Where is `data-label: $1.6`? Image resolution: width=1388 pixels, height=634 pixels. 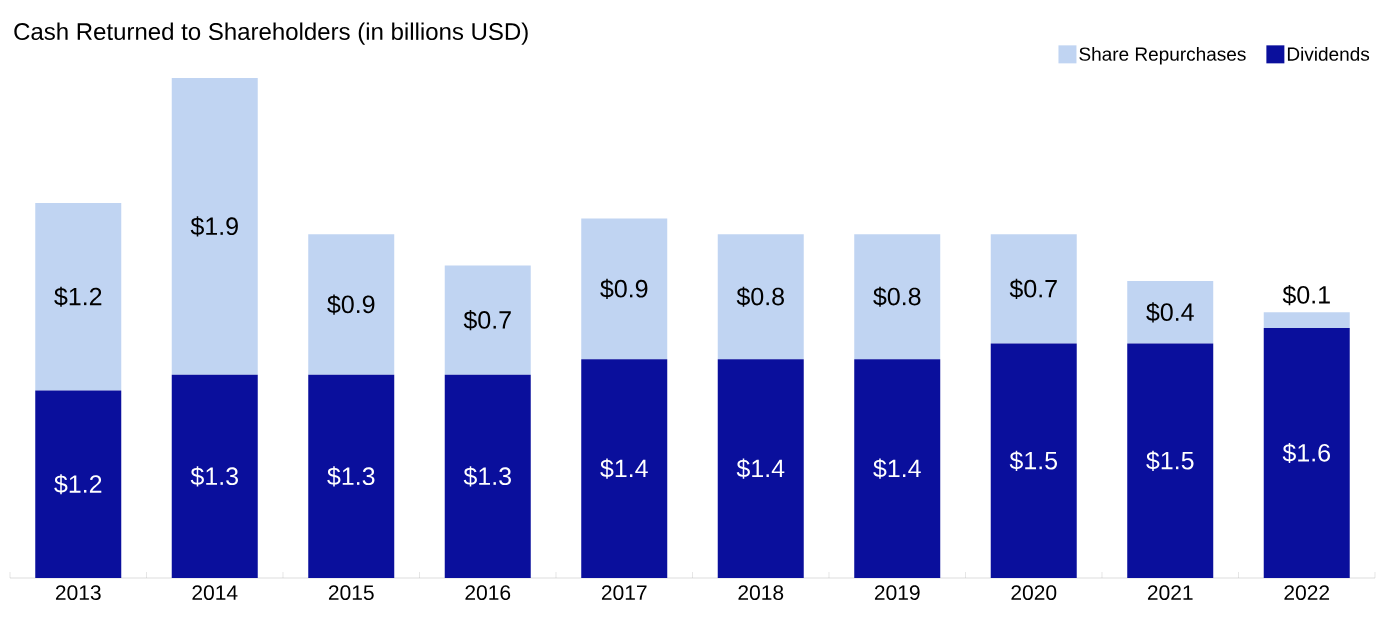
data-label: $1.6 is located at coordinates (1306, 453).